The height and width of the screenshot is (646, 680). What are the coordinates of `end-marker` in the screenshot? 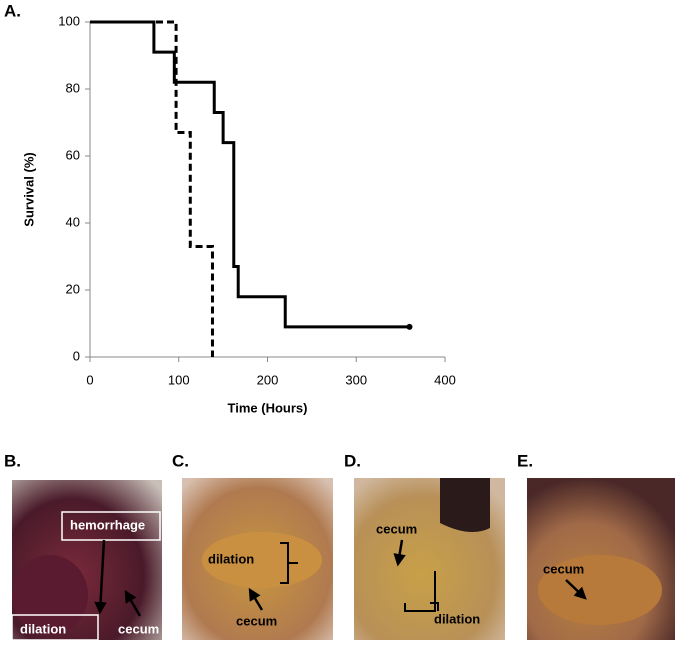 It's located at (409, 326).